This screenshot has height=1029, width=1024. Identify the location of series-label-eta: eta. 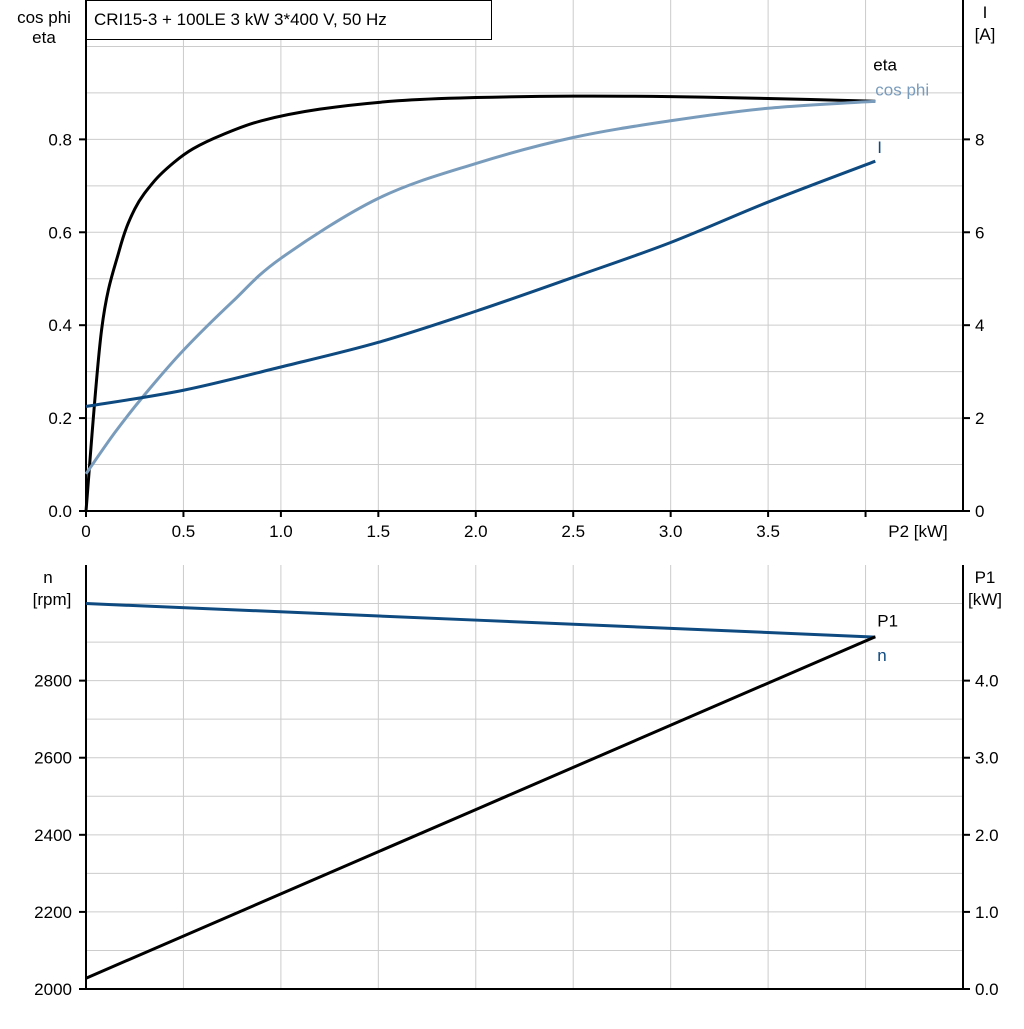
(885, 64).